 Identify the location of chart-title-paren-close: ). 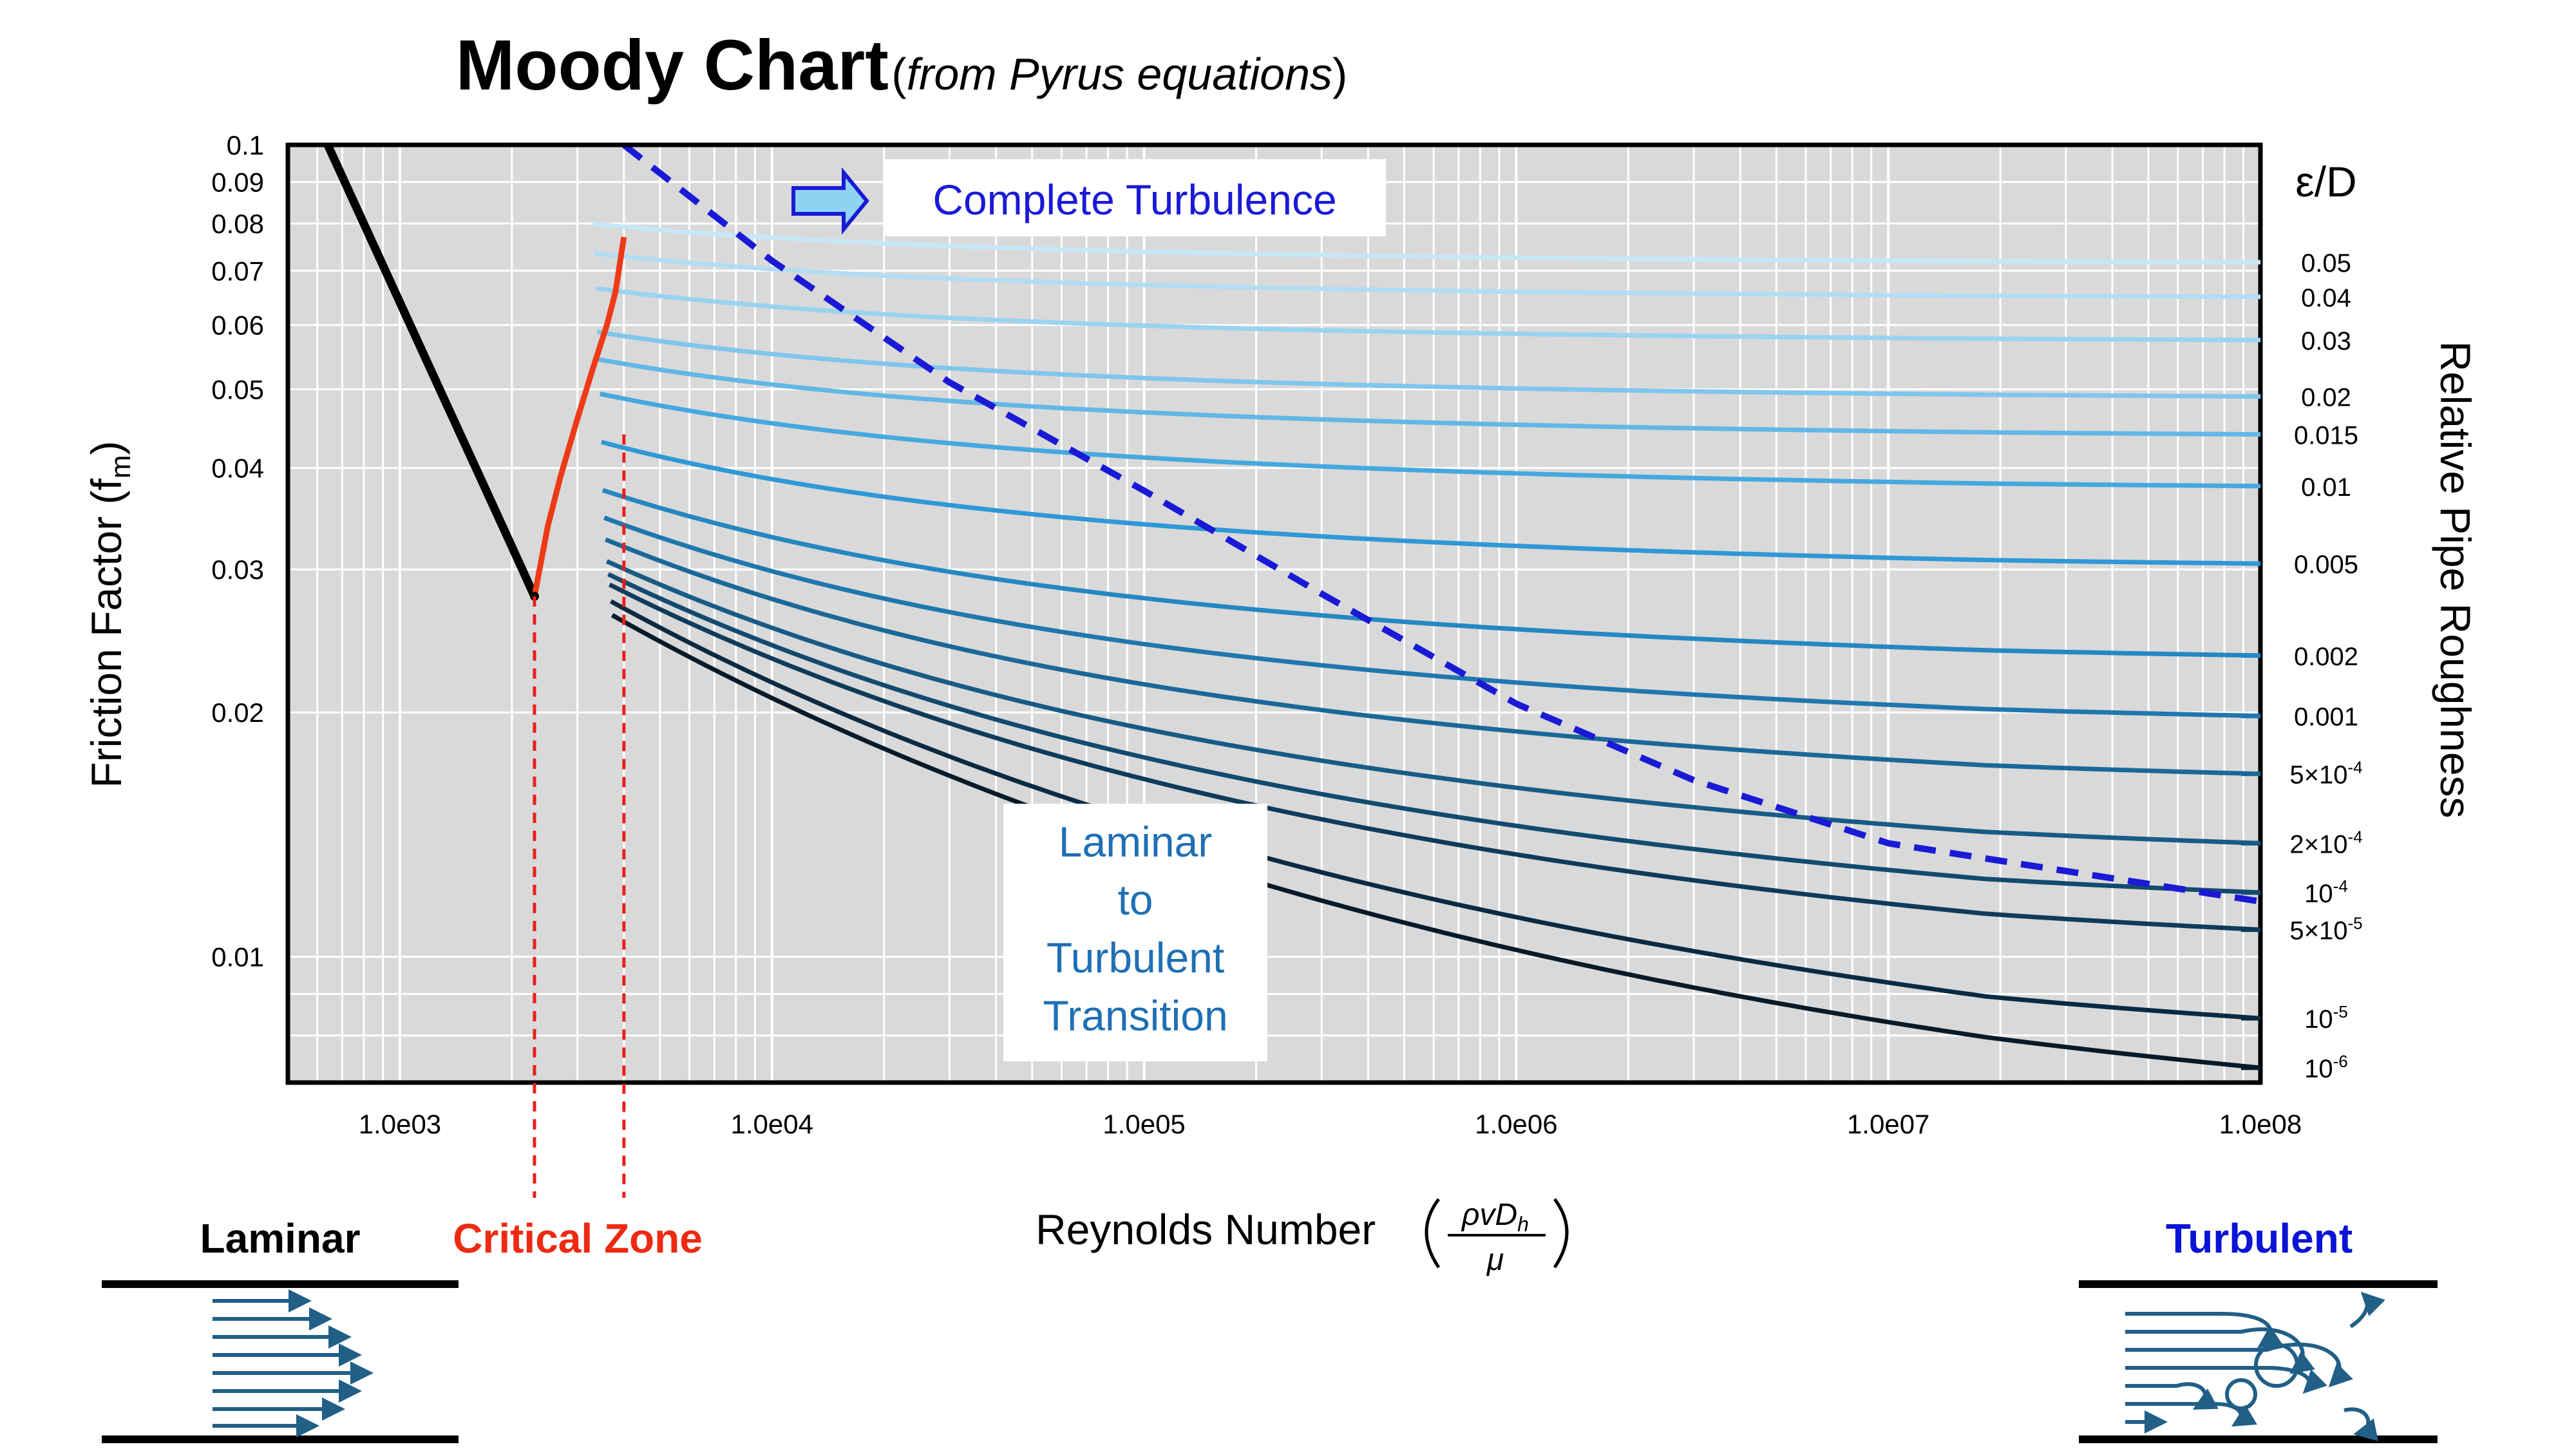
(1340, 74).